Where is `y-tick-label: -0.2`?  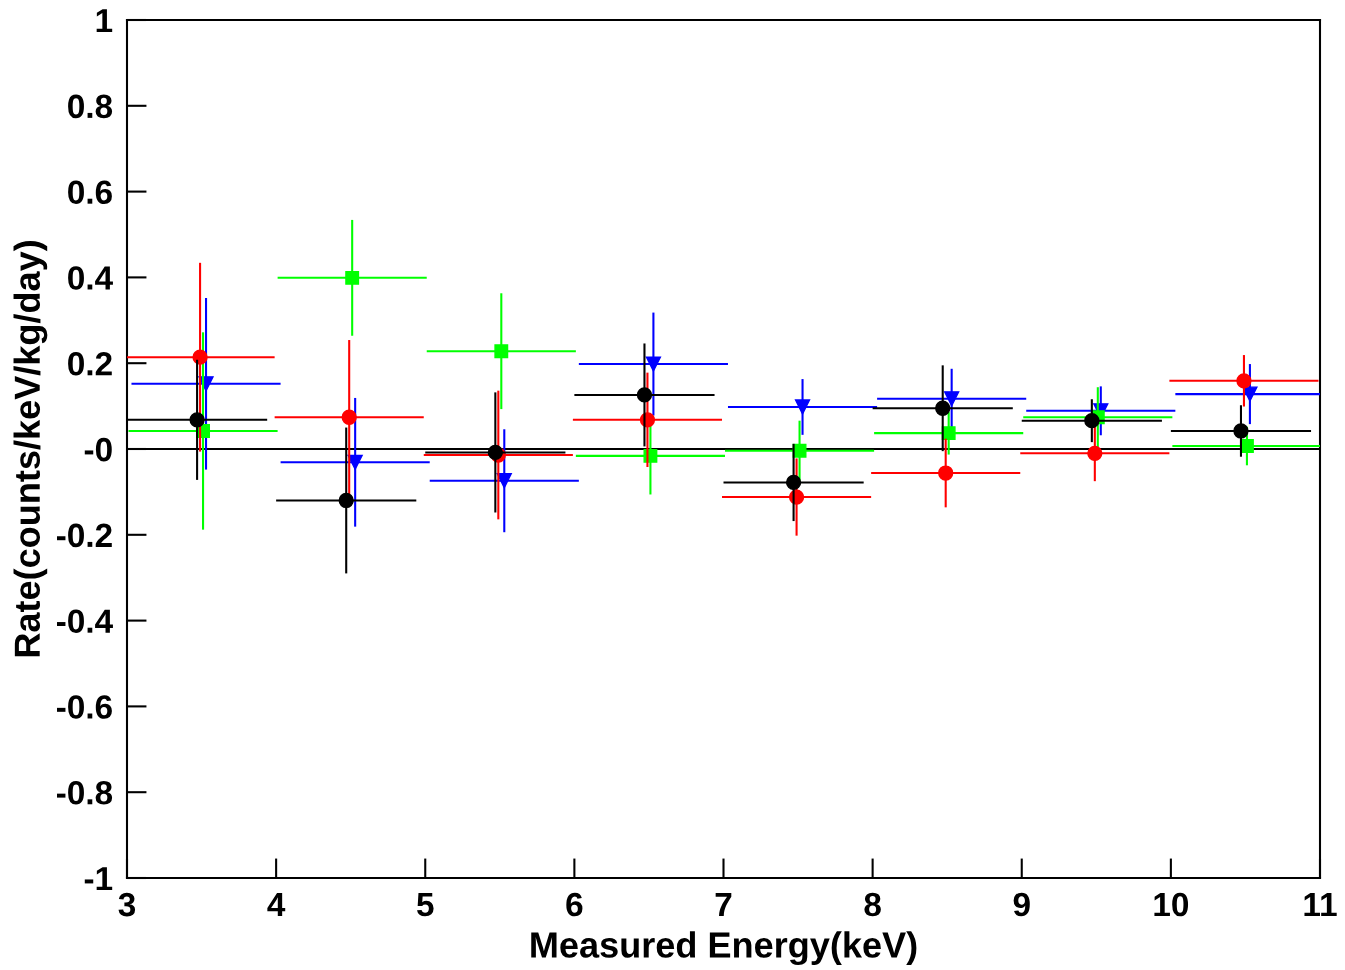
y-tick-label: -0.2 is located at coordinates (84, 535).